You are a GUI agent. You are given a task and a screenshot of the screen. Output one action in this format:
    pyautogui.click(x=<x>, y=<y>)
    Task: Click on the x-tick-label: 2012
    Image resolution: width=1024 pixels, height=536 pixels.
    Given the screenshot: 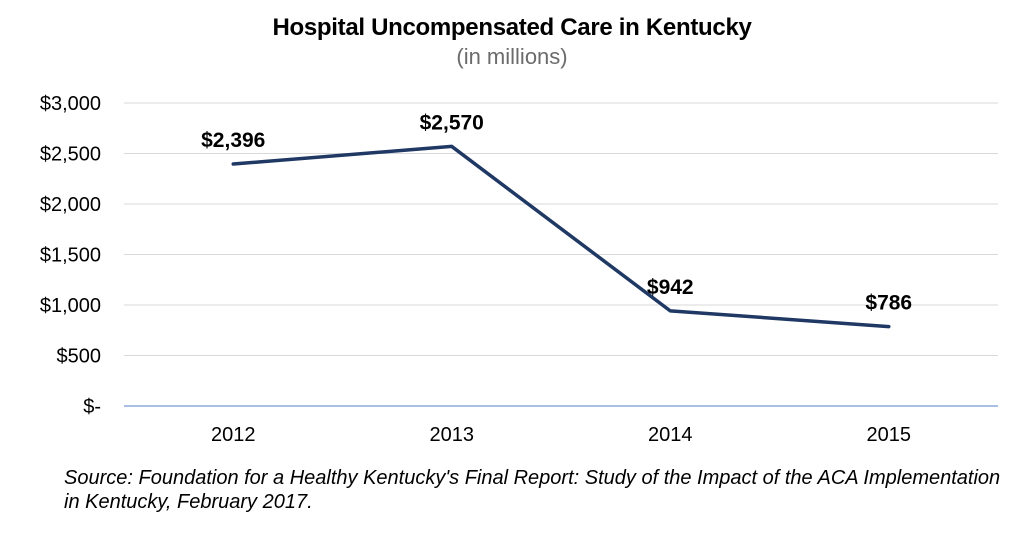 What is the action you would take?
    pyautogui.click(x=233, y=435)
    